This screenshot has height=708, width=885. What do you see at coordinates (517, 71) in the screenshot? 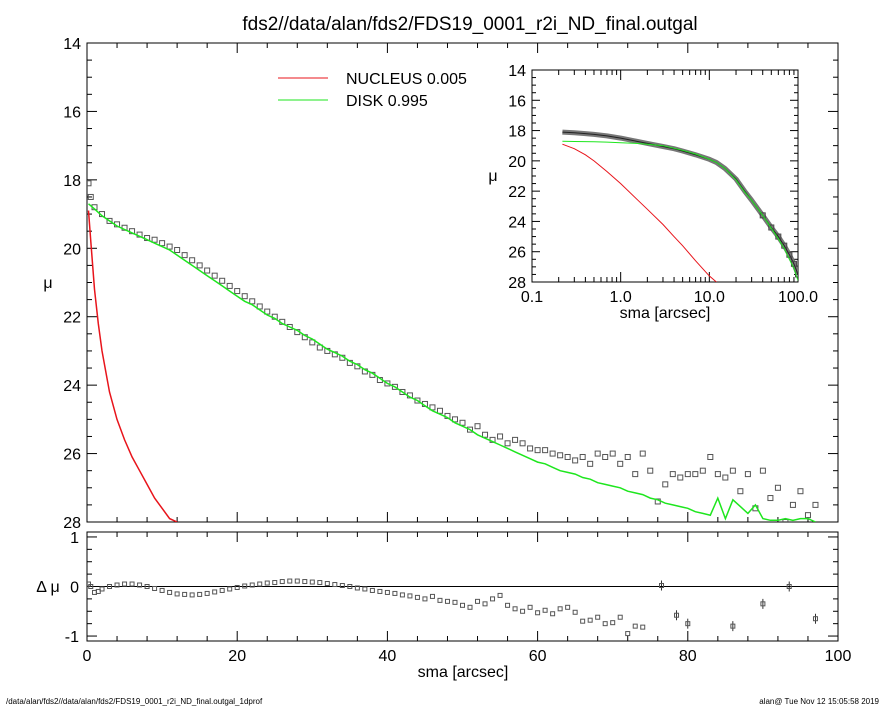
I see `inset-ytick-label: 14` at bounding box center [517, 71].